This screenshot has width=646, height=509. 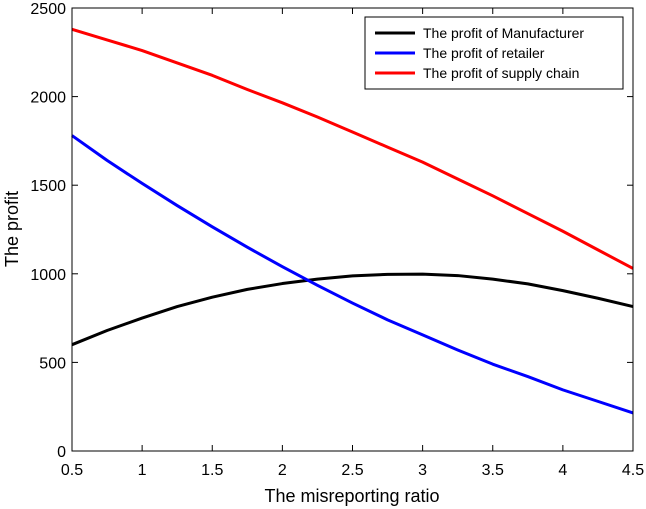 I want to click on x-tick-label: 3.5, so click(x=493, y=470).